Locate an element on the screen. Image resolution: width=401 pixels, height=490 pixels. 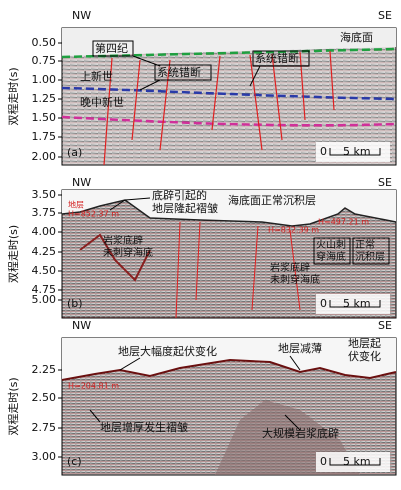
y-tick-label: 4.50 is located at coordinates (44, 270).